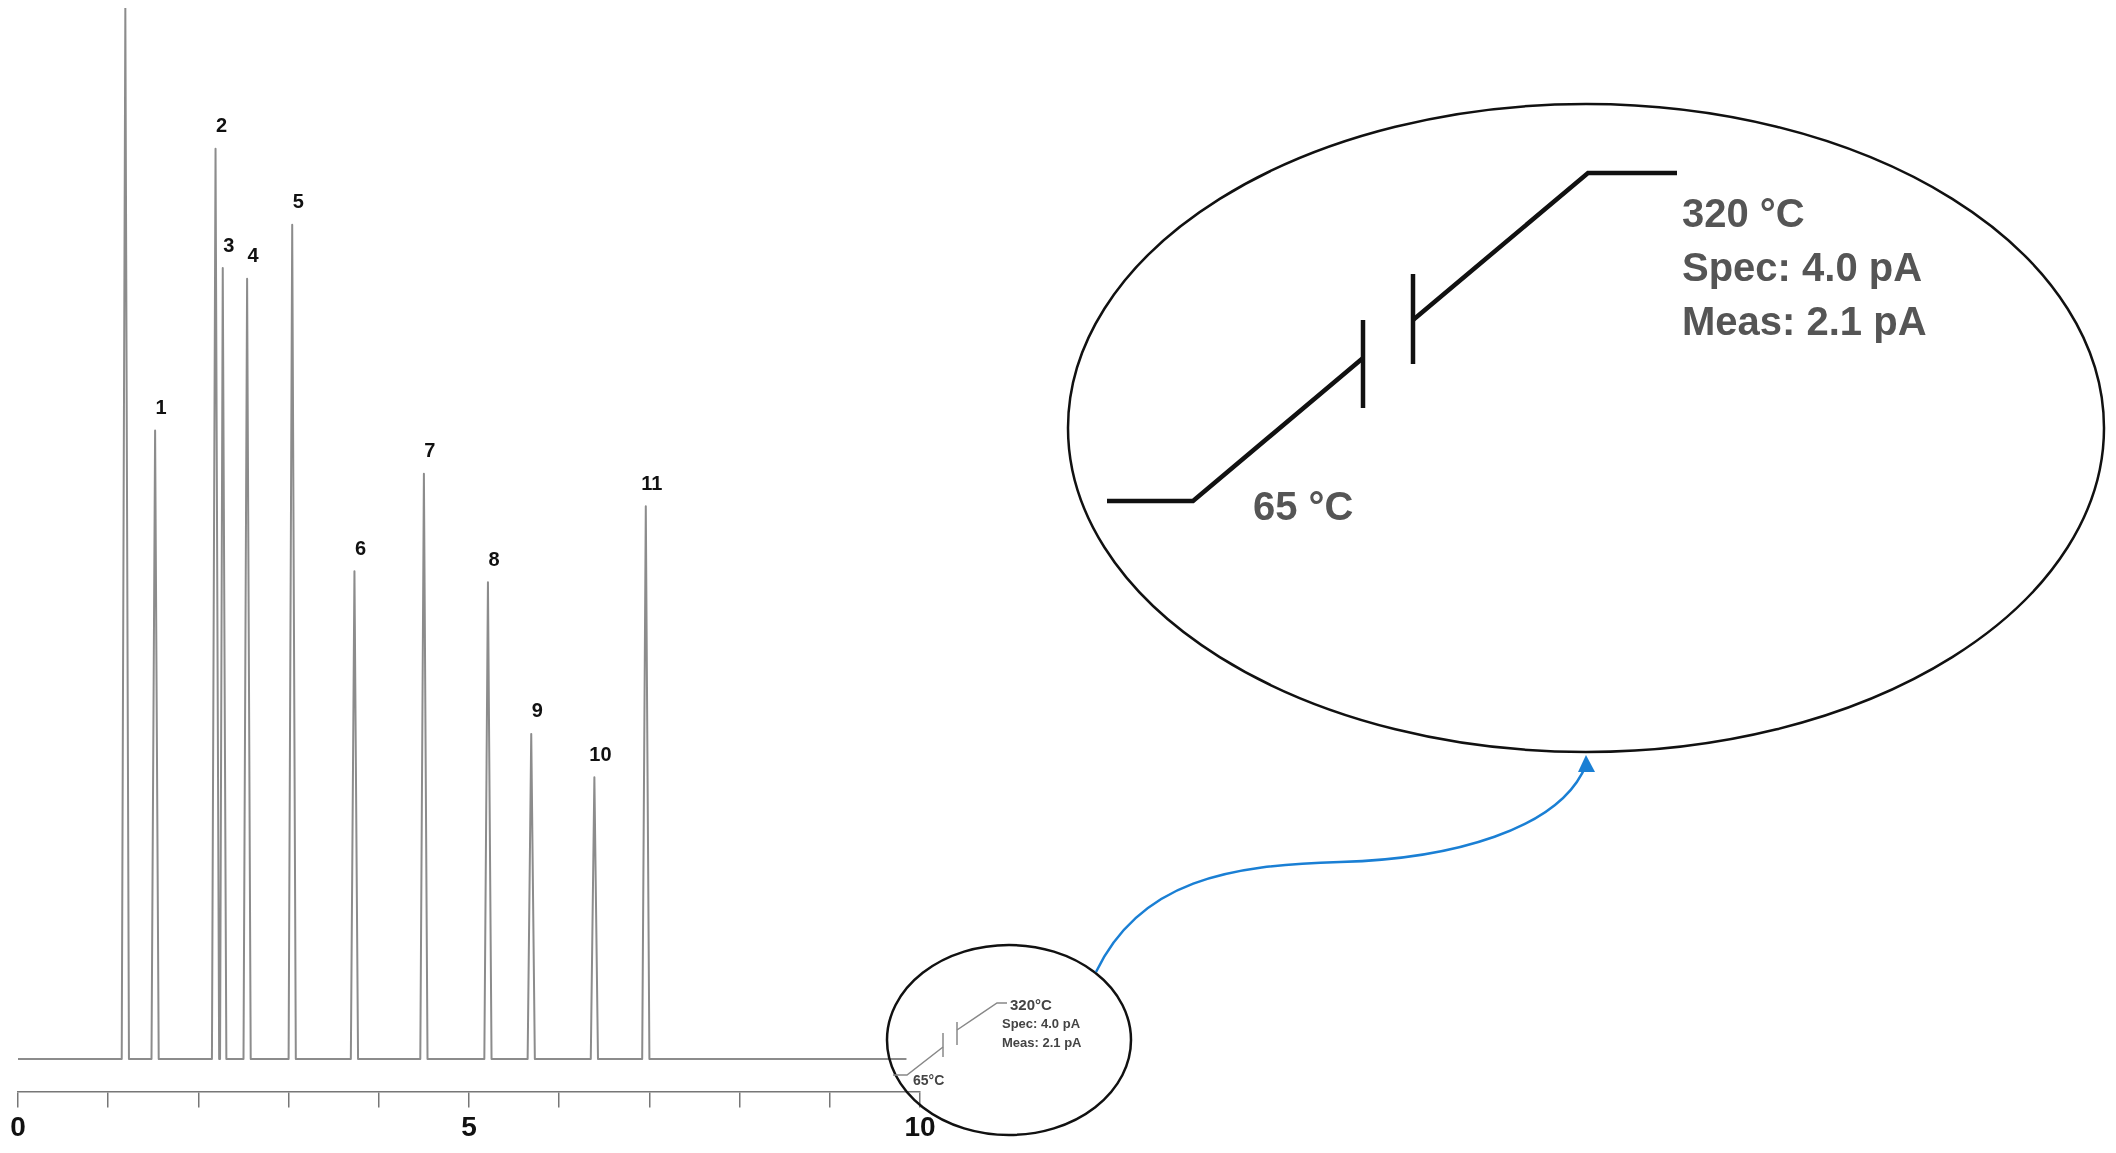  I want to click on annotation: 1, so click(161, 407).